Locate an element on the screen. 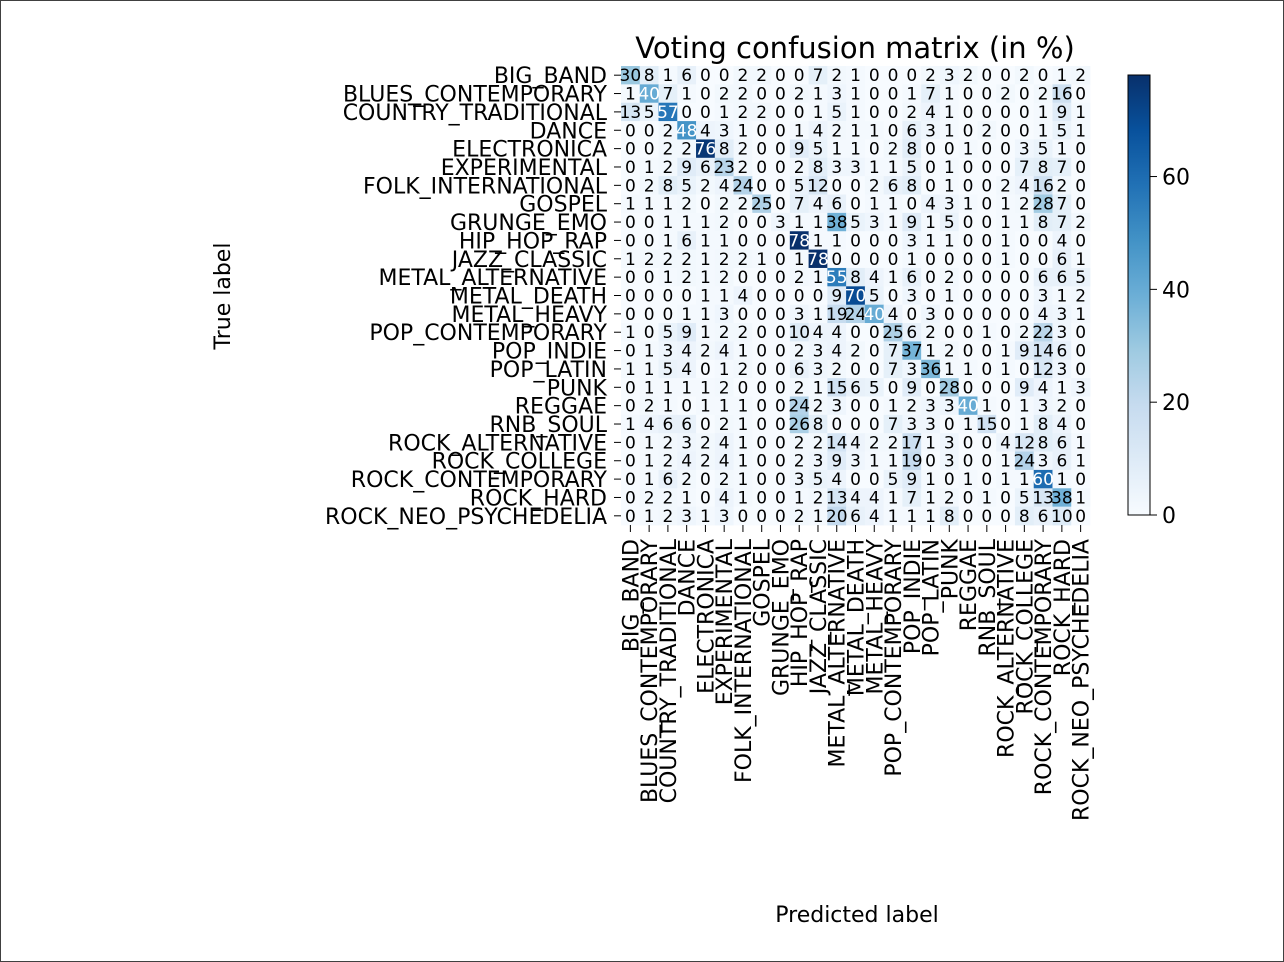 Image resolution: width=1284 pixels, height=962 pixels. colorbar-tick-label: 0 is located at coordinates (1169, 516).